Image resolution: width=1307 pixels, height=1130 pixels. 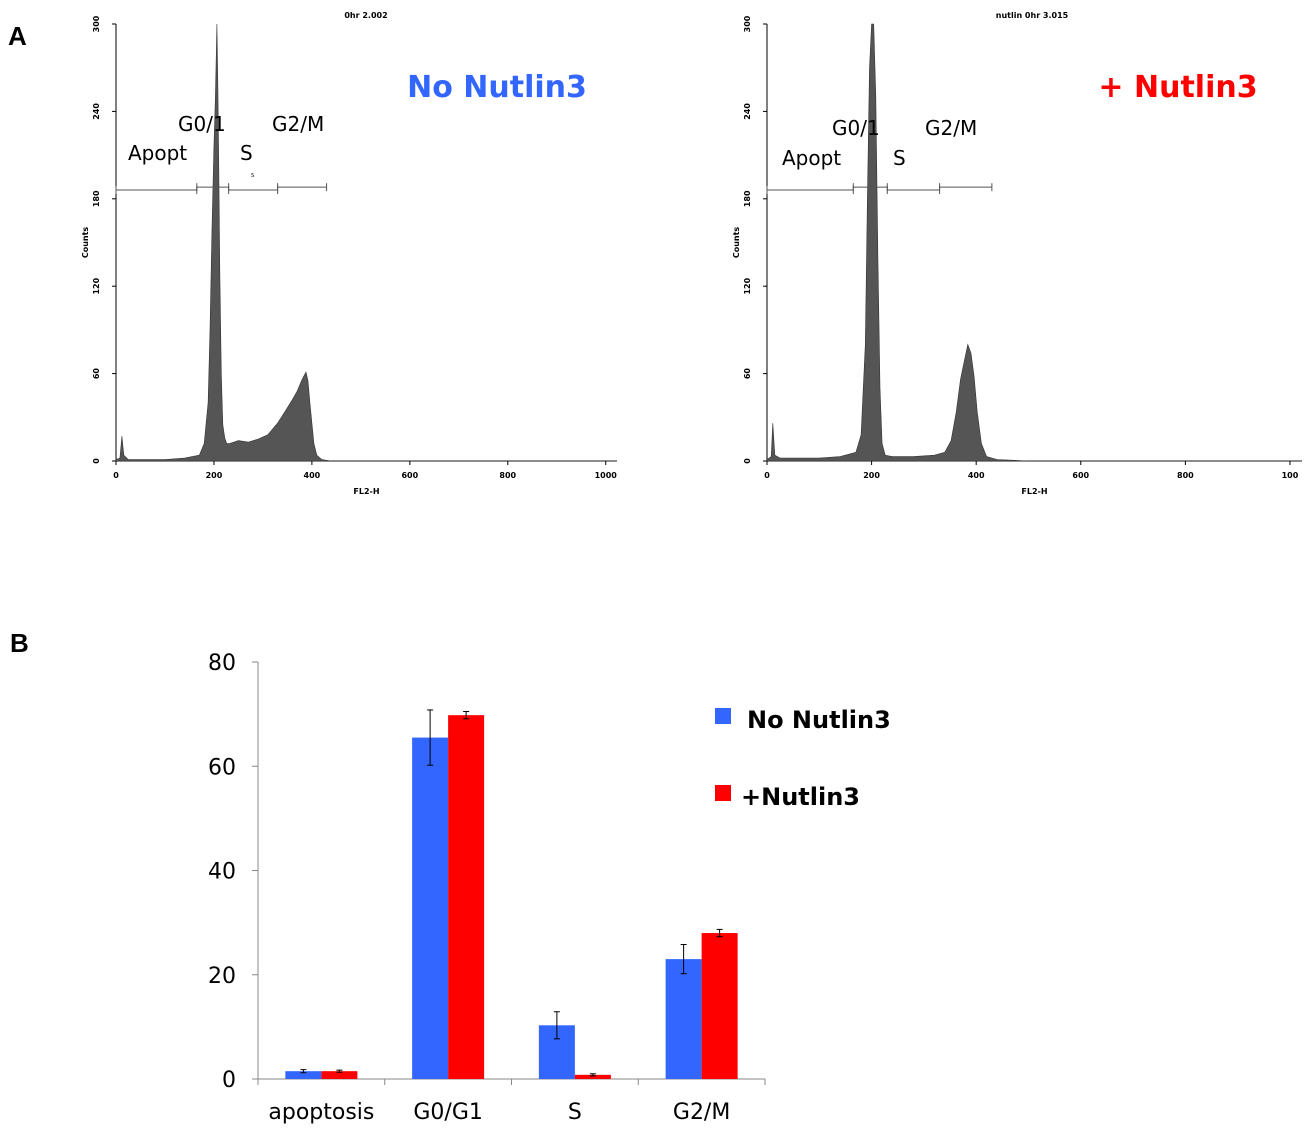 What do you see at coordinates (321, 1112) in the screenshot?
I see `x-tick-label: apoptosis` at bounding box center [321, 1112].